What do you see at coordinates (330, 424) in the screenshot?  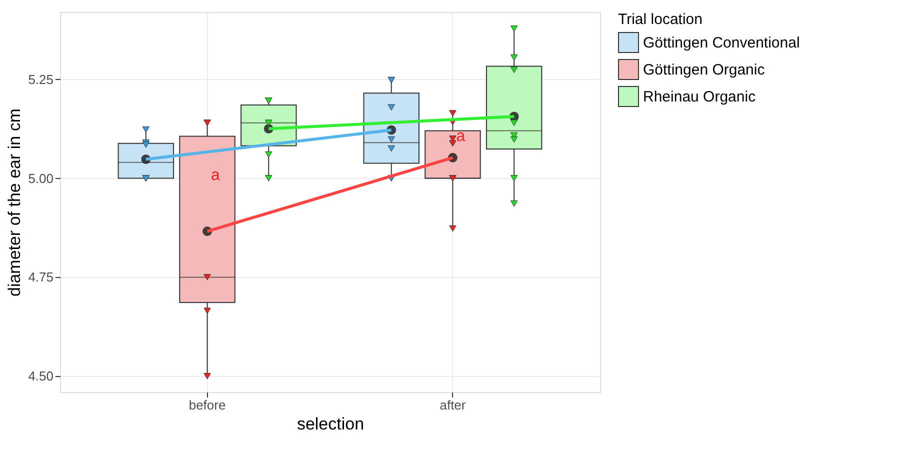 I see `x-axis-title: selection` at bounding box center [330, 424].